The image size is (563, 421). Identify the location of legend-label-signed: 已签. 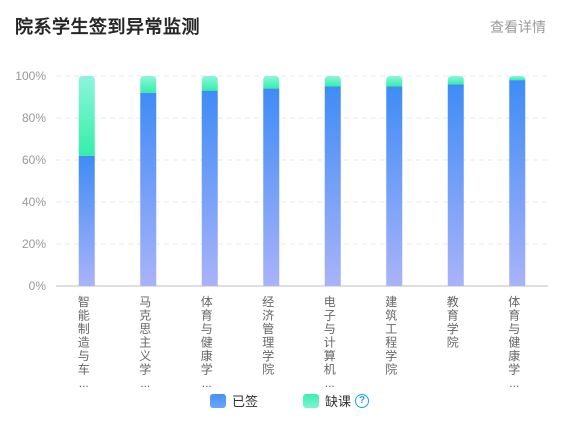
(245, 401).